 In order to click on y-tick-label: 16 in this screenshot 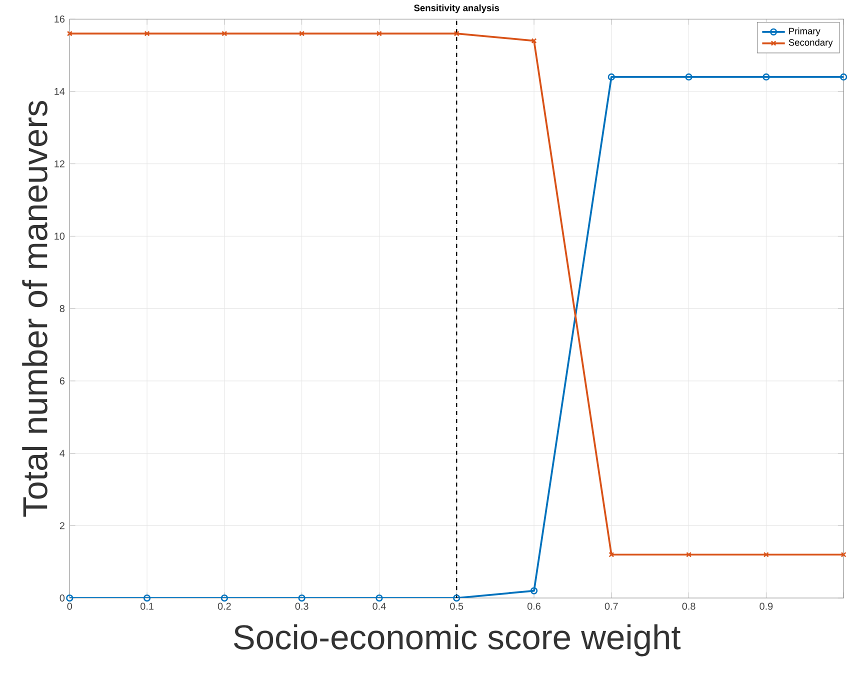, I will do `click(59, 19)`.